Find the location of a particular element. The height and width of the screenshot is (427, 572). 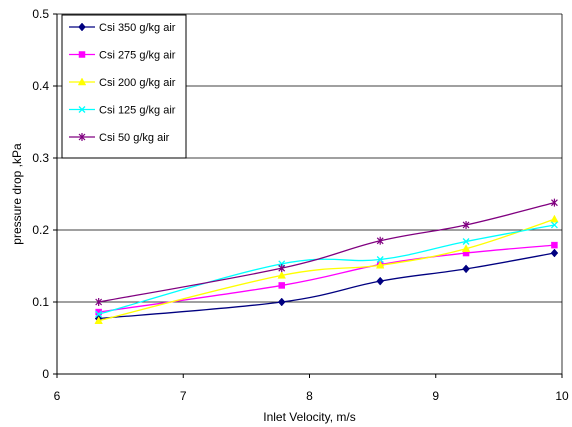

y-tick-label: 0.2 is located at coordinates (40, 230).